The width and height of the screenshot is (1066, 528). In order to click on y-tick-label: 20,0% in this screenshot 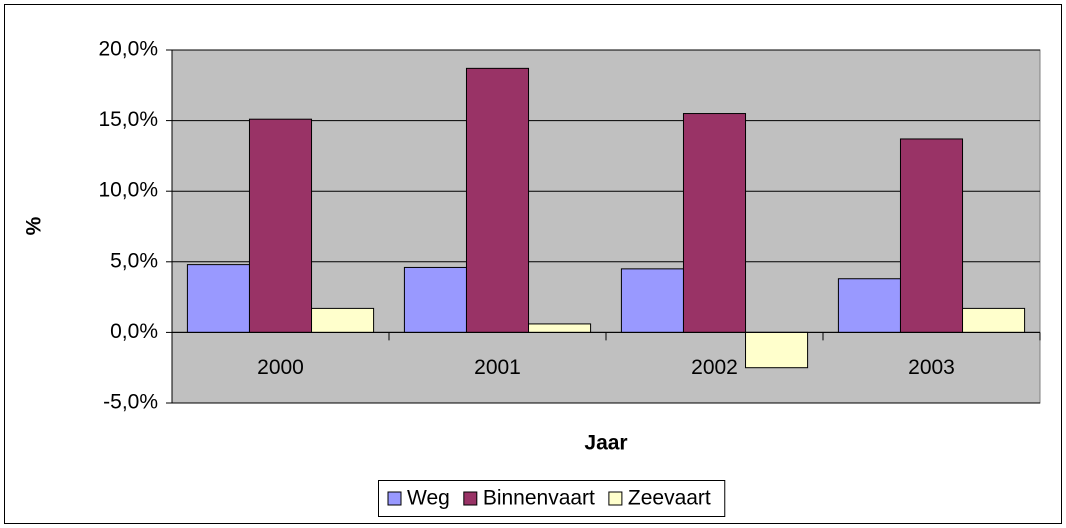, I will do `click(128, 49)`.